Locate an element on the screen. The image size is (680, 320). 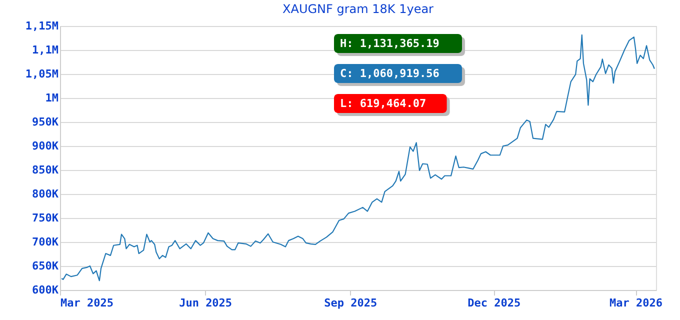
x-tick-label: Dec 2025 is located at coordinates (494, 303).